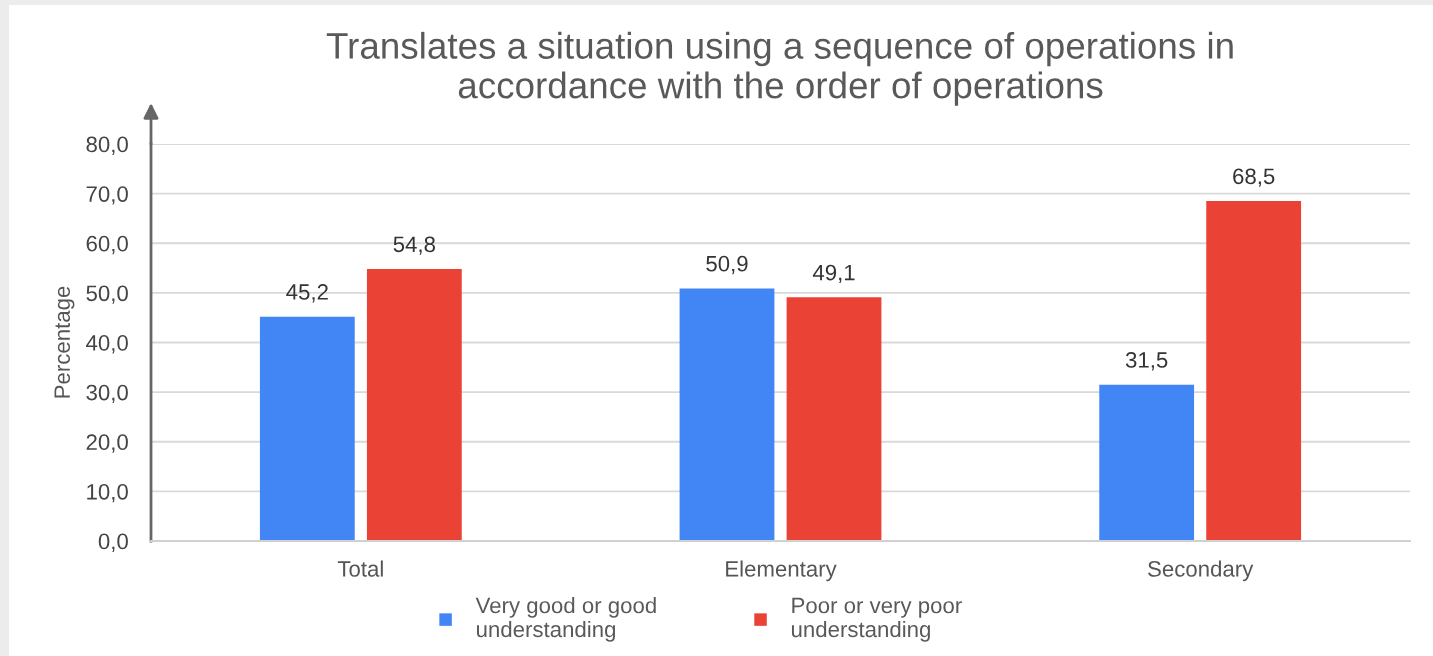 The image size is (1433, 656). What do you see at coordinates (107, 145) in the screenshot?
I see `y-tick-label: 80,0` at bounding box center [107, 145].